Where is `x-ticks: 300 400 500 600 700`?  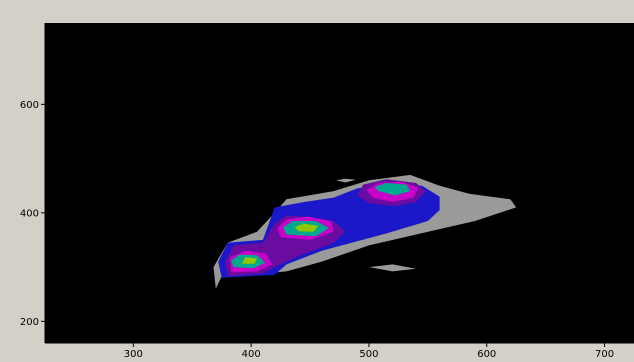 x-ticks: 300 400 500 600 700 is located at coordinates (369, 351).